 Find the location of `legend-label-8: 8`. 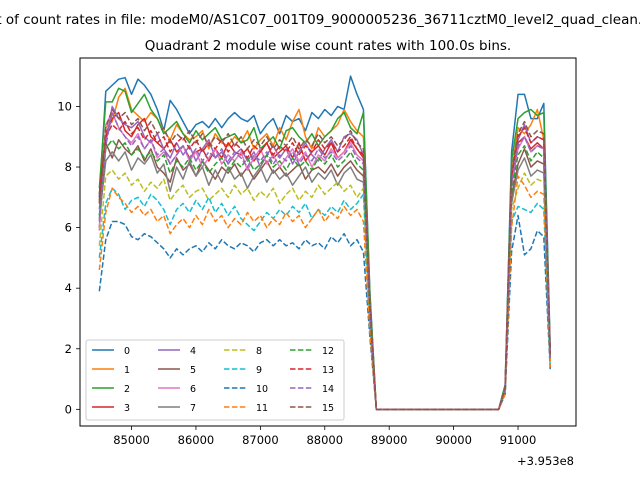

legend-label-8: 8 is located at coordinates (259, 351).